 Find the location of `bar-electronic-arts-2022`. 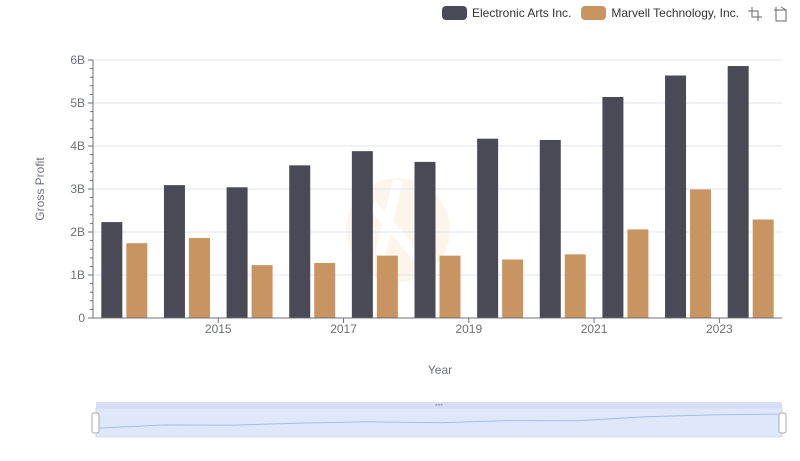

bar-electronic-arts-2022 is located at coordinates (613, 207).